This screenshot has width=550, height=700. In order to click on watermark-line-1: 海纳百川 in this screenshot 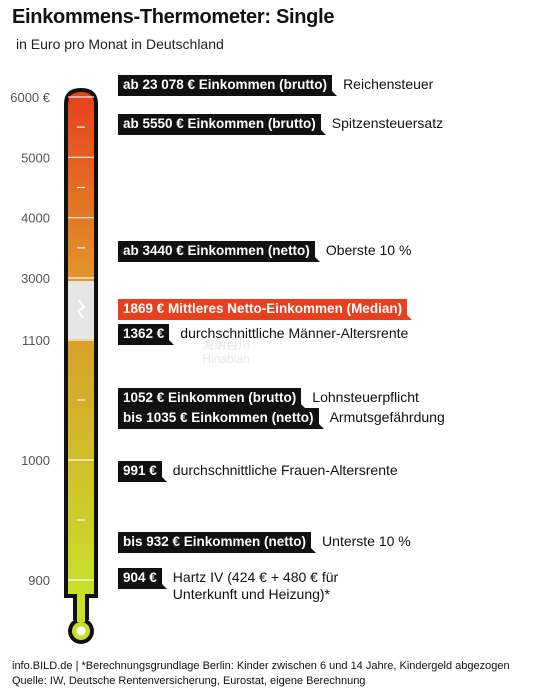, I will do `click(226, 345)`.